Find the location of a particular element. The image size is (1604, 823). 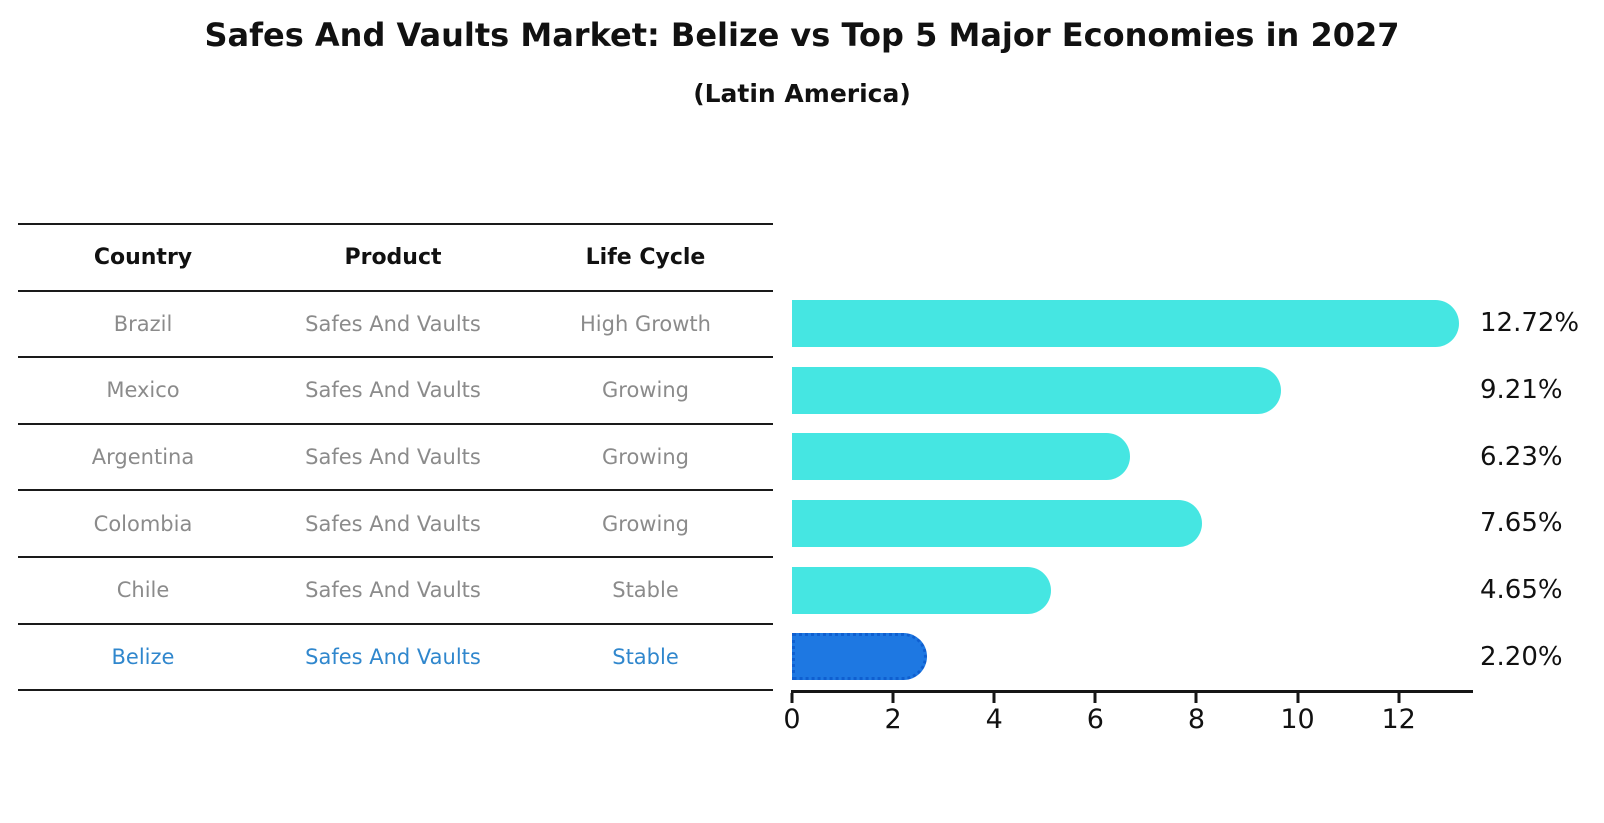

table-header-row: Country Product Life Cycle is located at coordinates (395, 256).